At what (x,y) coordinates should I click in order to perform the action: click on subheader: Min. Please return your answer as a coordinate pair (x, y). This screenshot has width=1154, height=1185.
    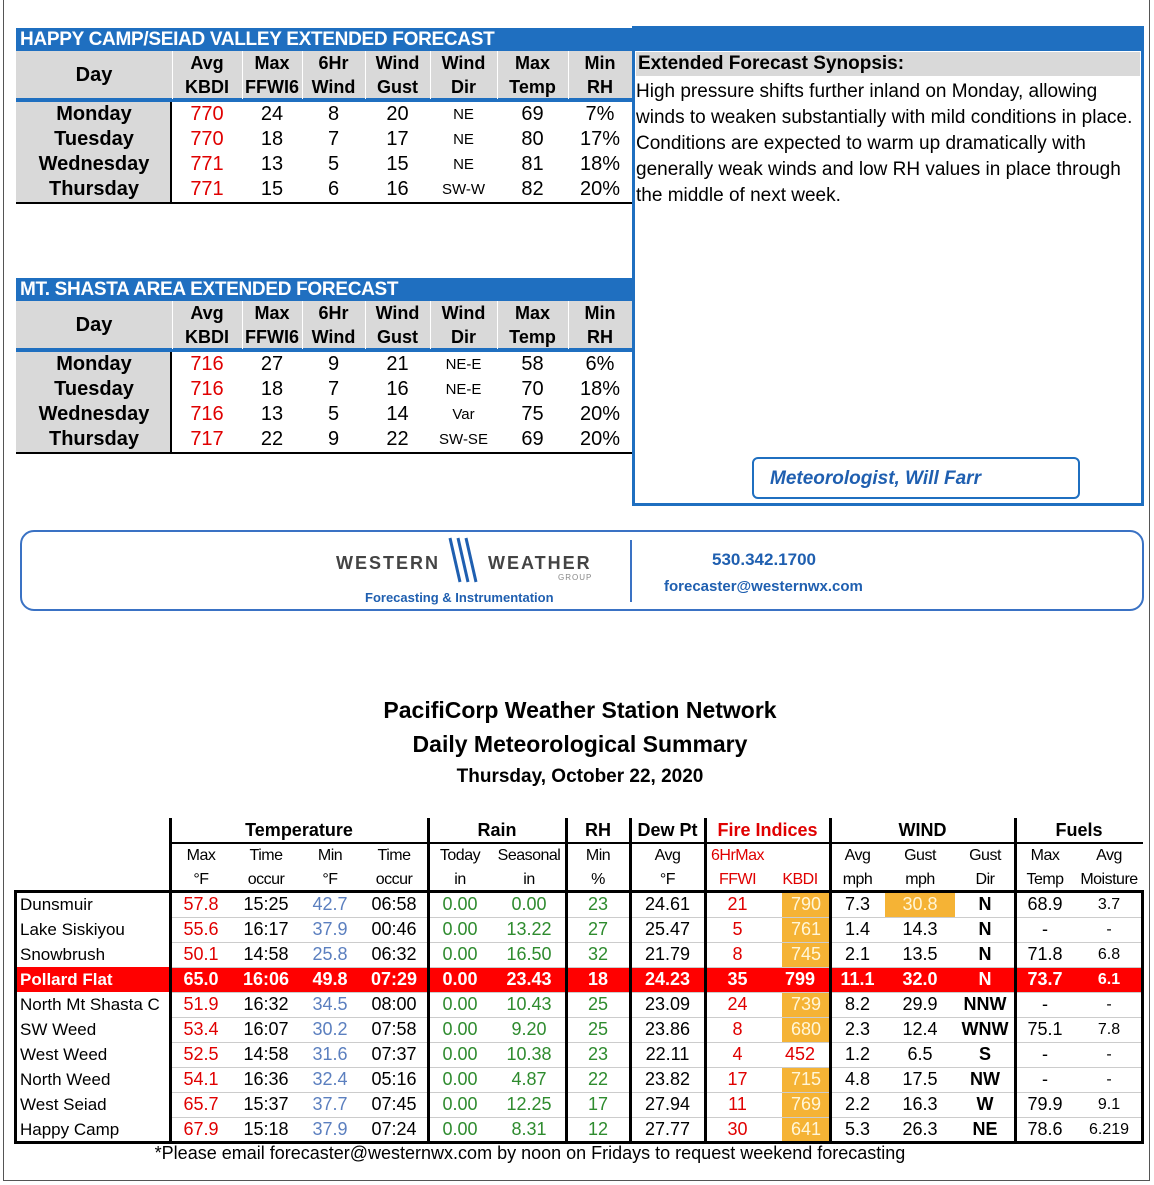
    Looking at the image, I should click on (330, 855).